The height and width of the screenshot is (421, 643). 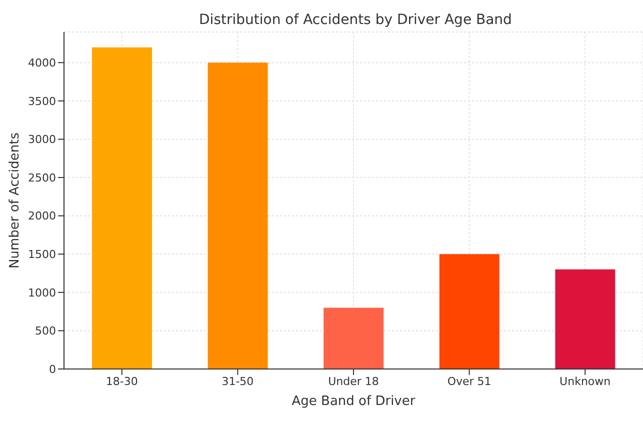 I want to click on y-tick-label: 2500, so click(x=42, y=177).